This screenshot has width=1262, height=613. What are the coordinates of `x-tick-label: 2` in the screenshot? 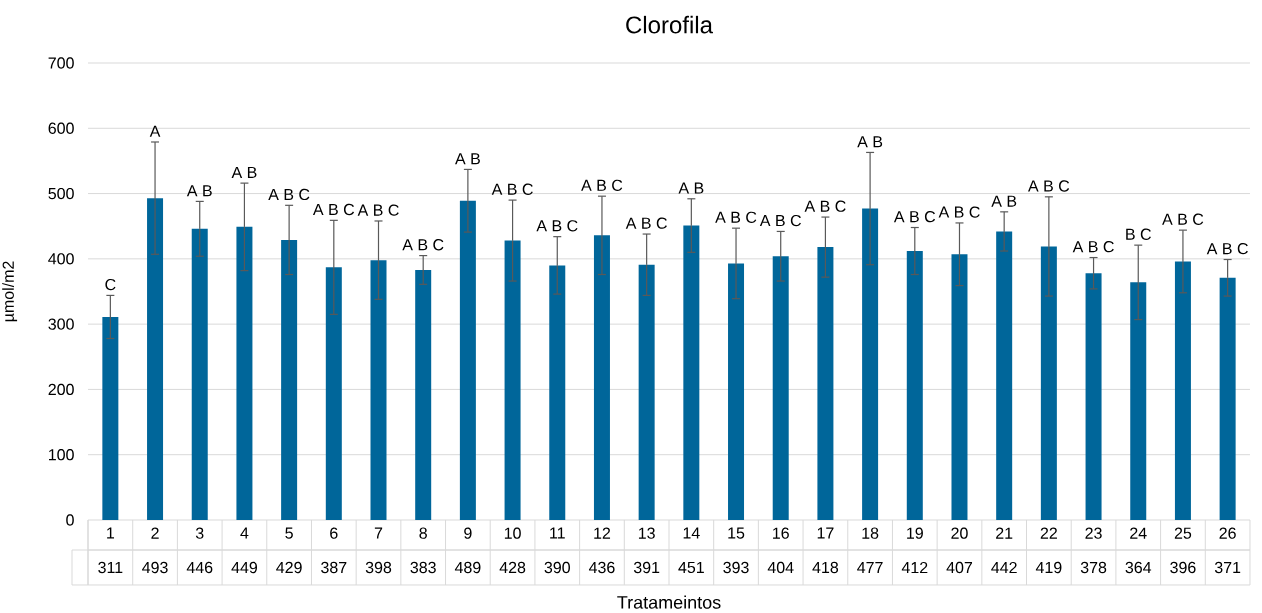 It's located at (155, 533).